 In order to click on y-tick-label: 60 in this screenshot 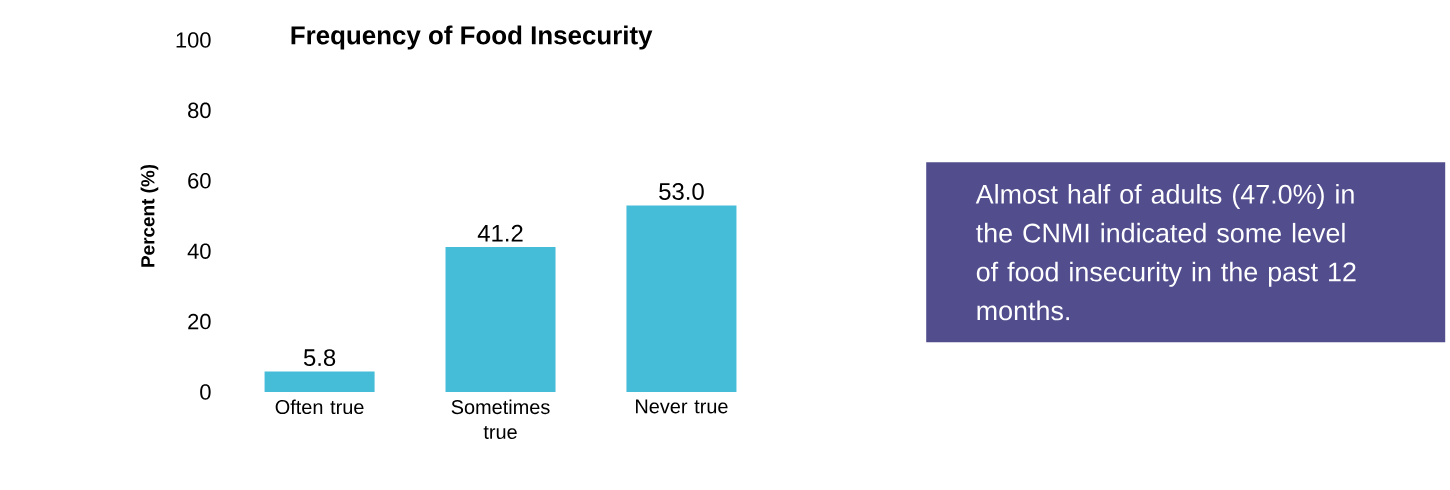, I will do `click(199, 181)`.